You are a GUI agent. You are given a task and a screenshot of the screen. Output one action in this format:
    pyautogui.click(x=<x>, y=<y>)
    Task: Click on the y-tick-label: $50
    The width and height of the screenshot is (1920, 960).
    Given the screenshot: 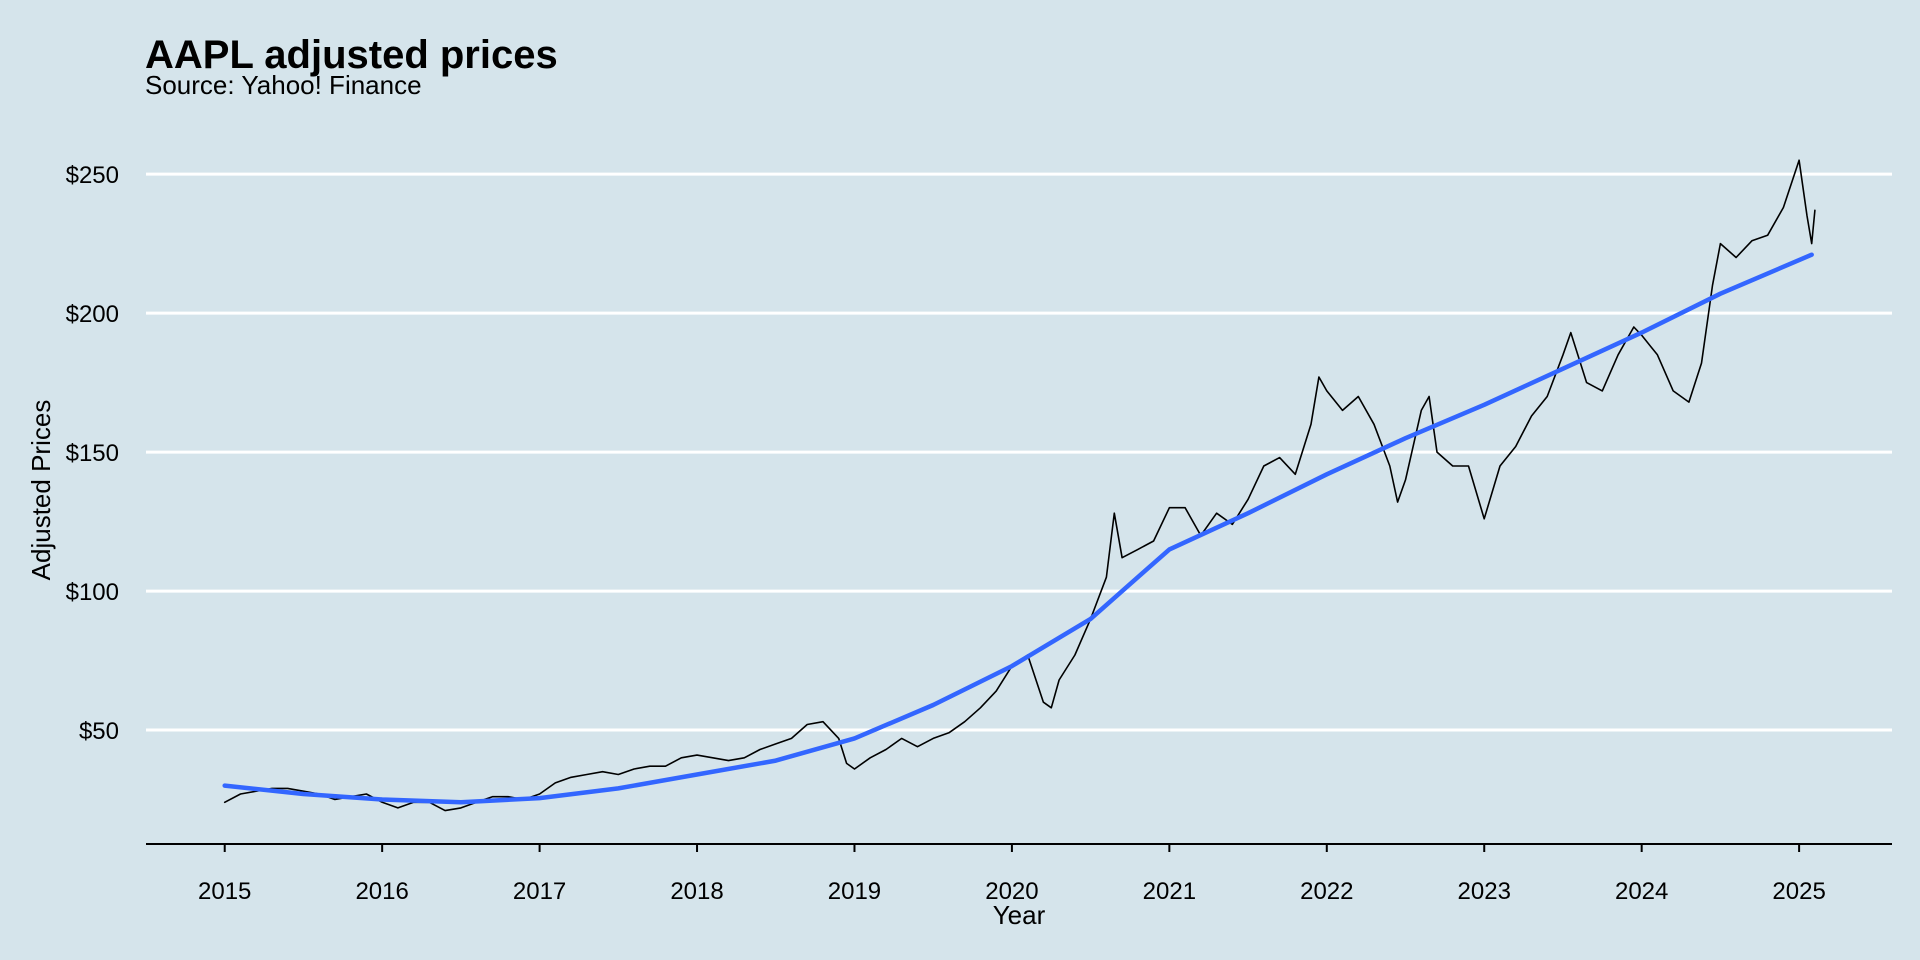 What is the action you would take?
    pyautogui.click(x=99, y=731)
    